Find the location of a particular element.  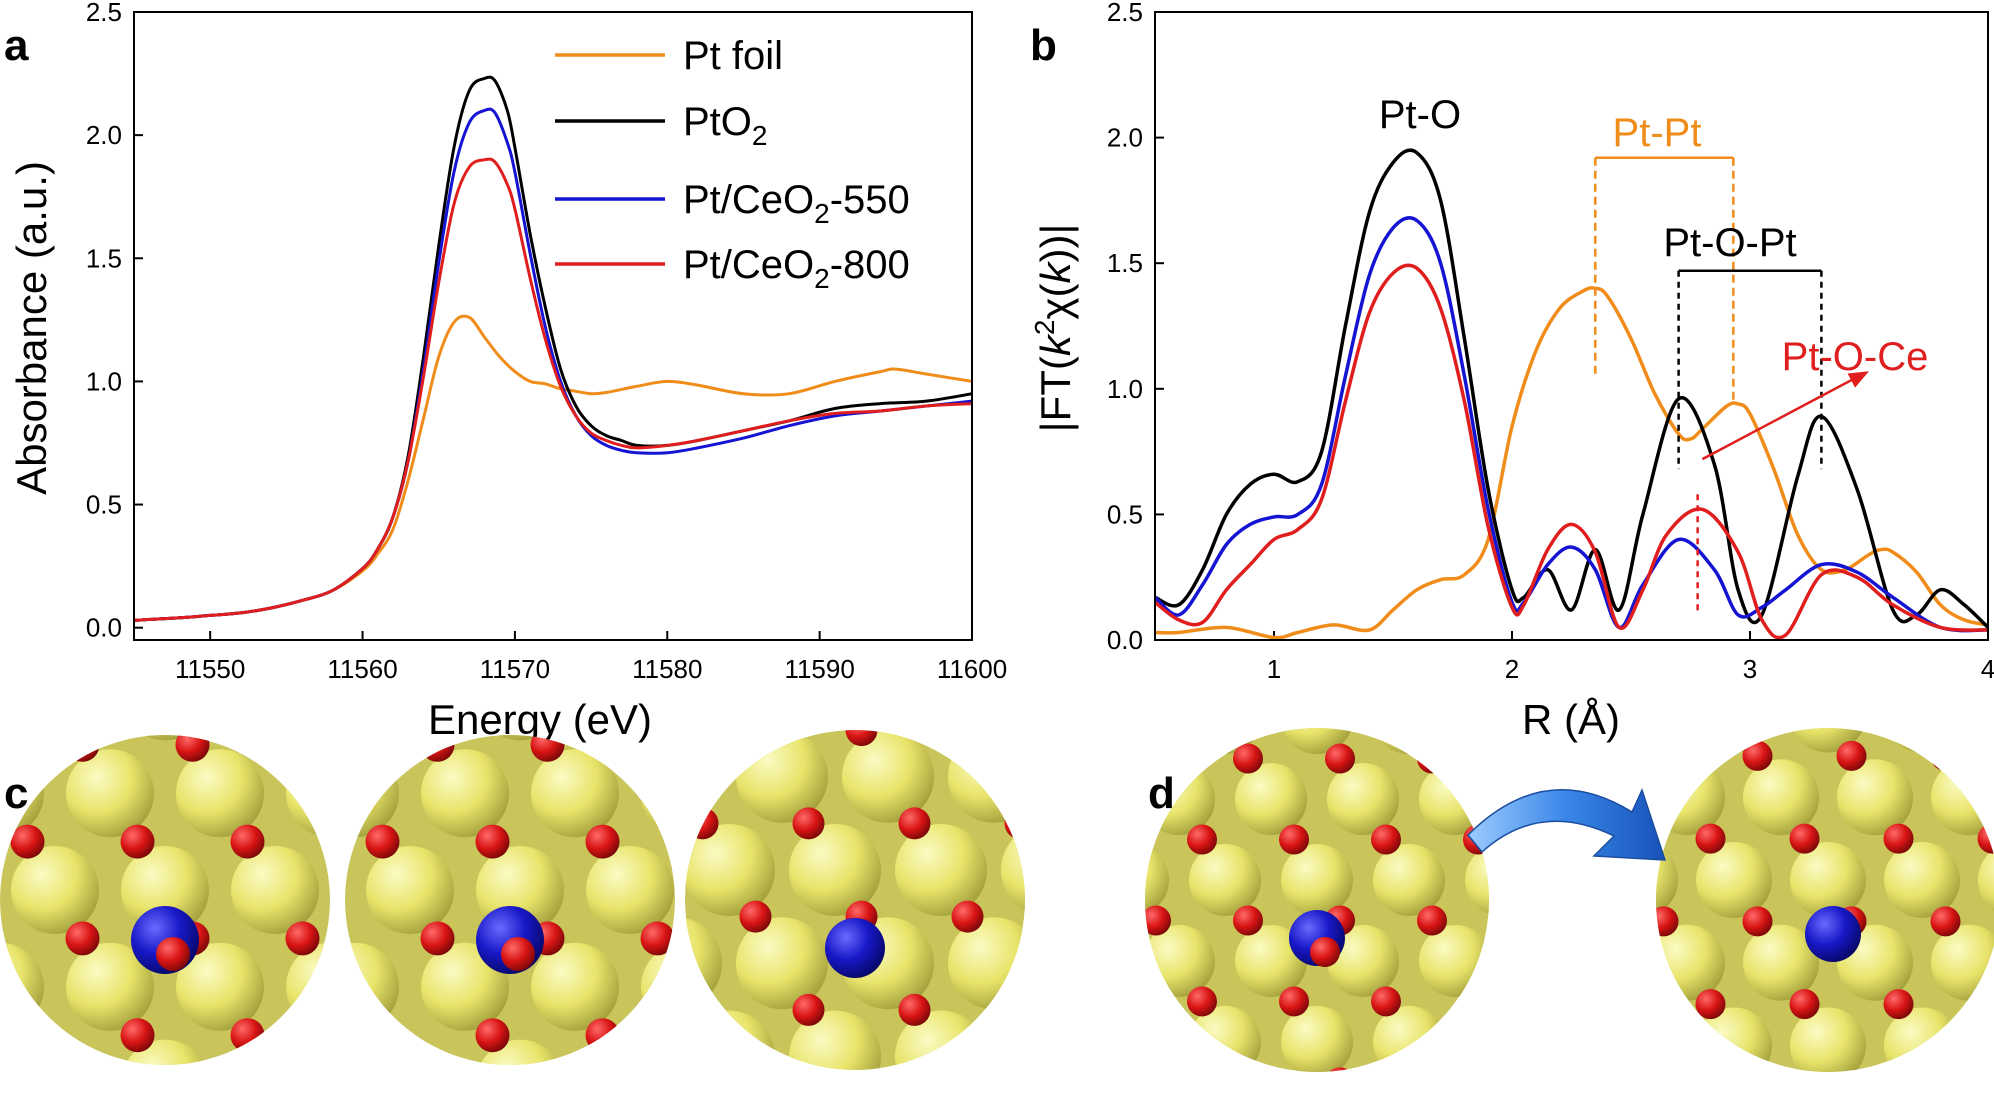

x-tick-label: 11550 is located at coordinates (210, 669).